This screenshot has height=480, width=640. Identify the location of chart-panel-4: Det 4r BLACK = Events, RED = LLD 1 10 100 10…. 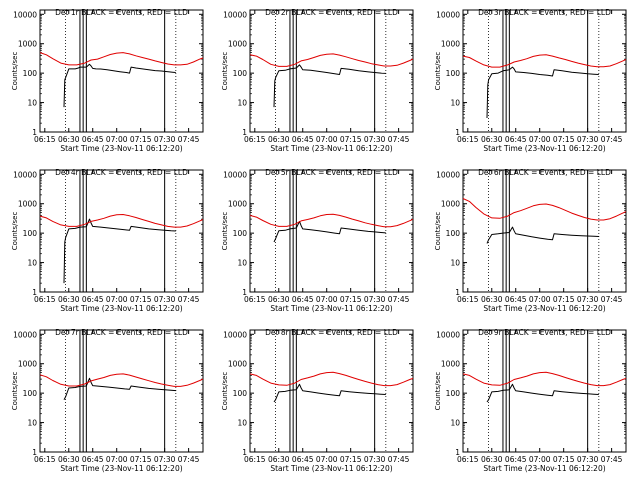
(107, 240).